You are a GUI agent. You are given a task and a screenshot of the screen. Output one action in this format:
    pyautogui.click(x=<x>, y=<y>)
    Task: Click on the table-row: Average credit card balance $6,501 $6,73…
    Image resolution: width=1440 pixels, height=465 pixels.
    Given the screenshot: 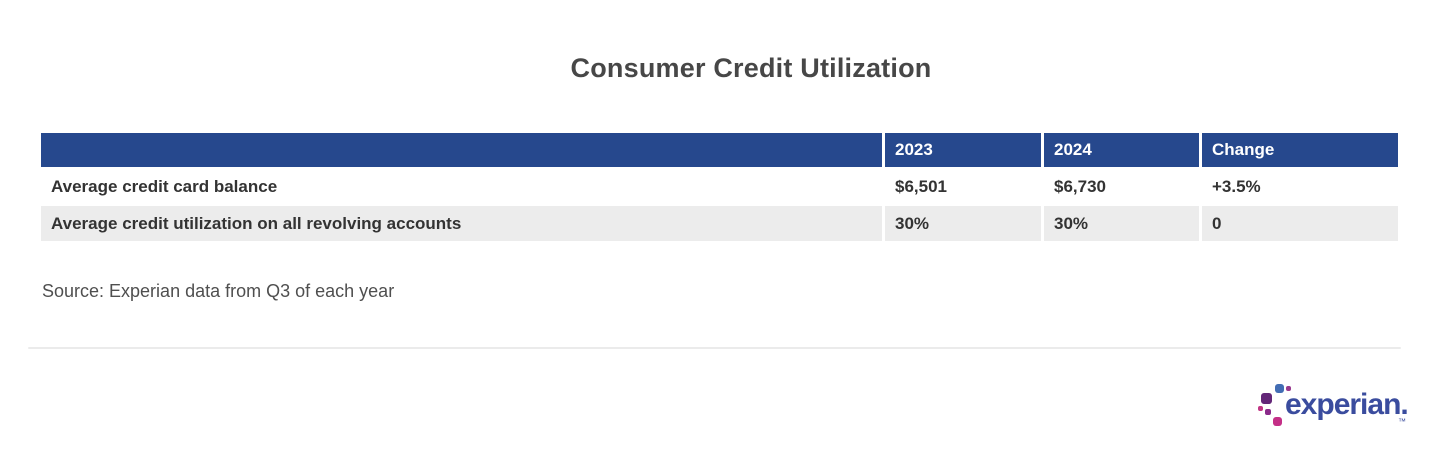 What is the action you would take?
    pyautogui.click(x=719, y=186)
    